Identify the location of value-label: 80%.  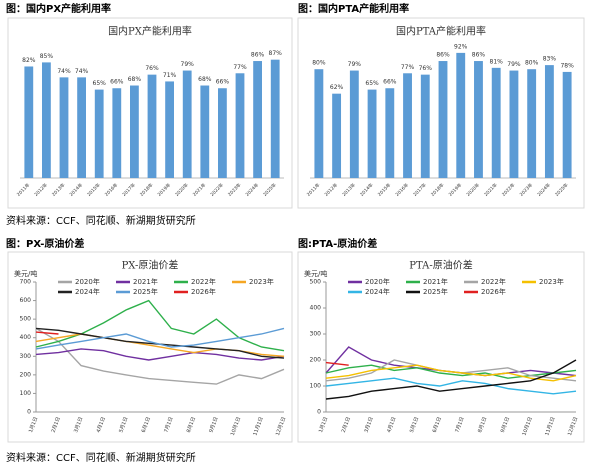
(319, 63).